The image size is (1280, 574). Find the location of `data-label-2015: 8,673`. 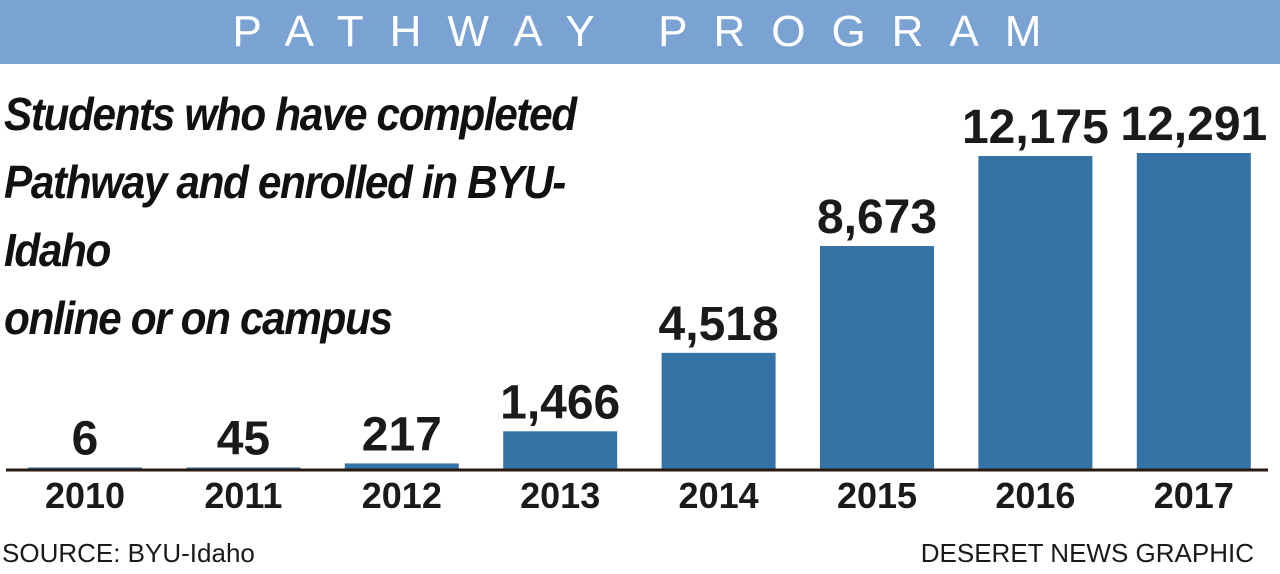

data-label-2015: 8,673 is located at coordinates (877, 217).